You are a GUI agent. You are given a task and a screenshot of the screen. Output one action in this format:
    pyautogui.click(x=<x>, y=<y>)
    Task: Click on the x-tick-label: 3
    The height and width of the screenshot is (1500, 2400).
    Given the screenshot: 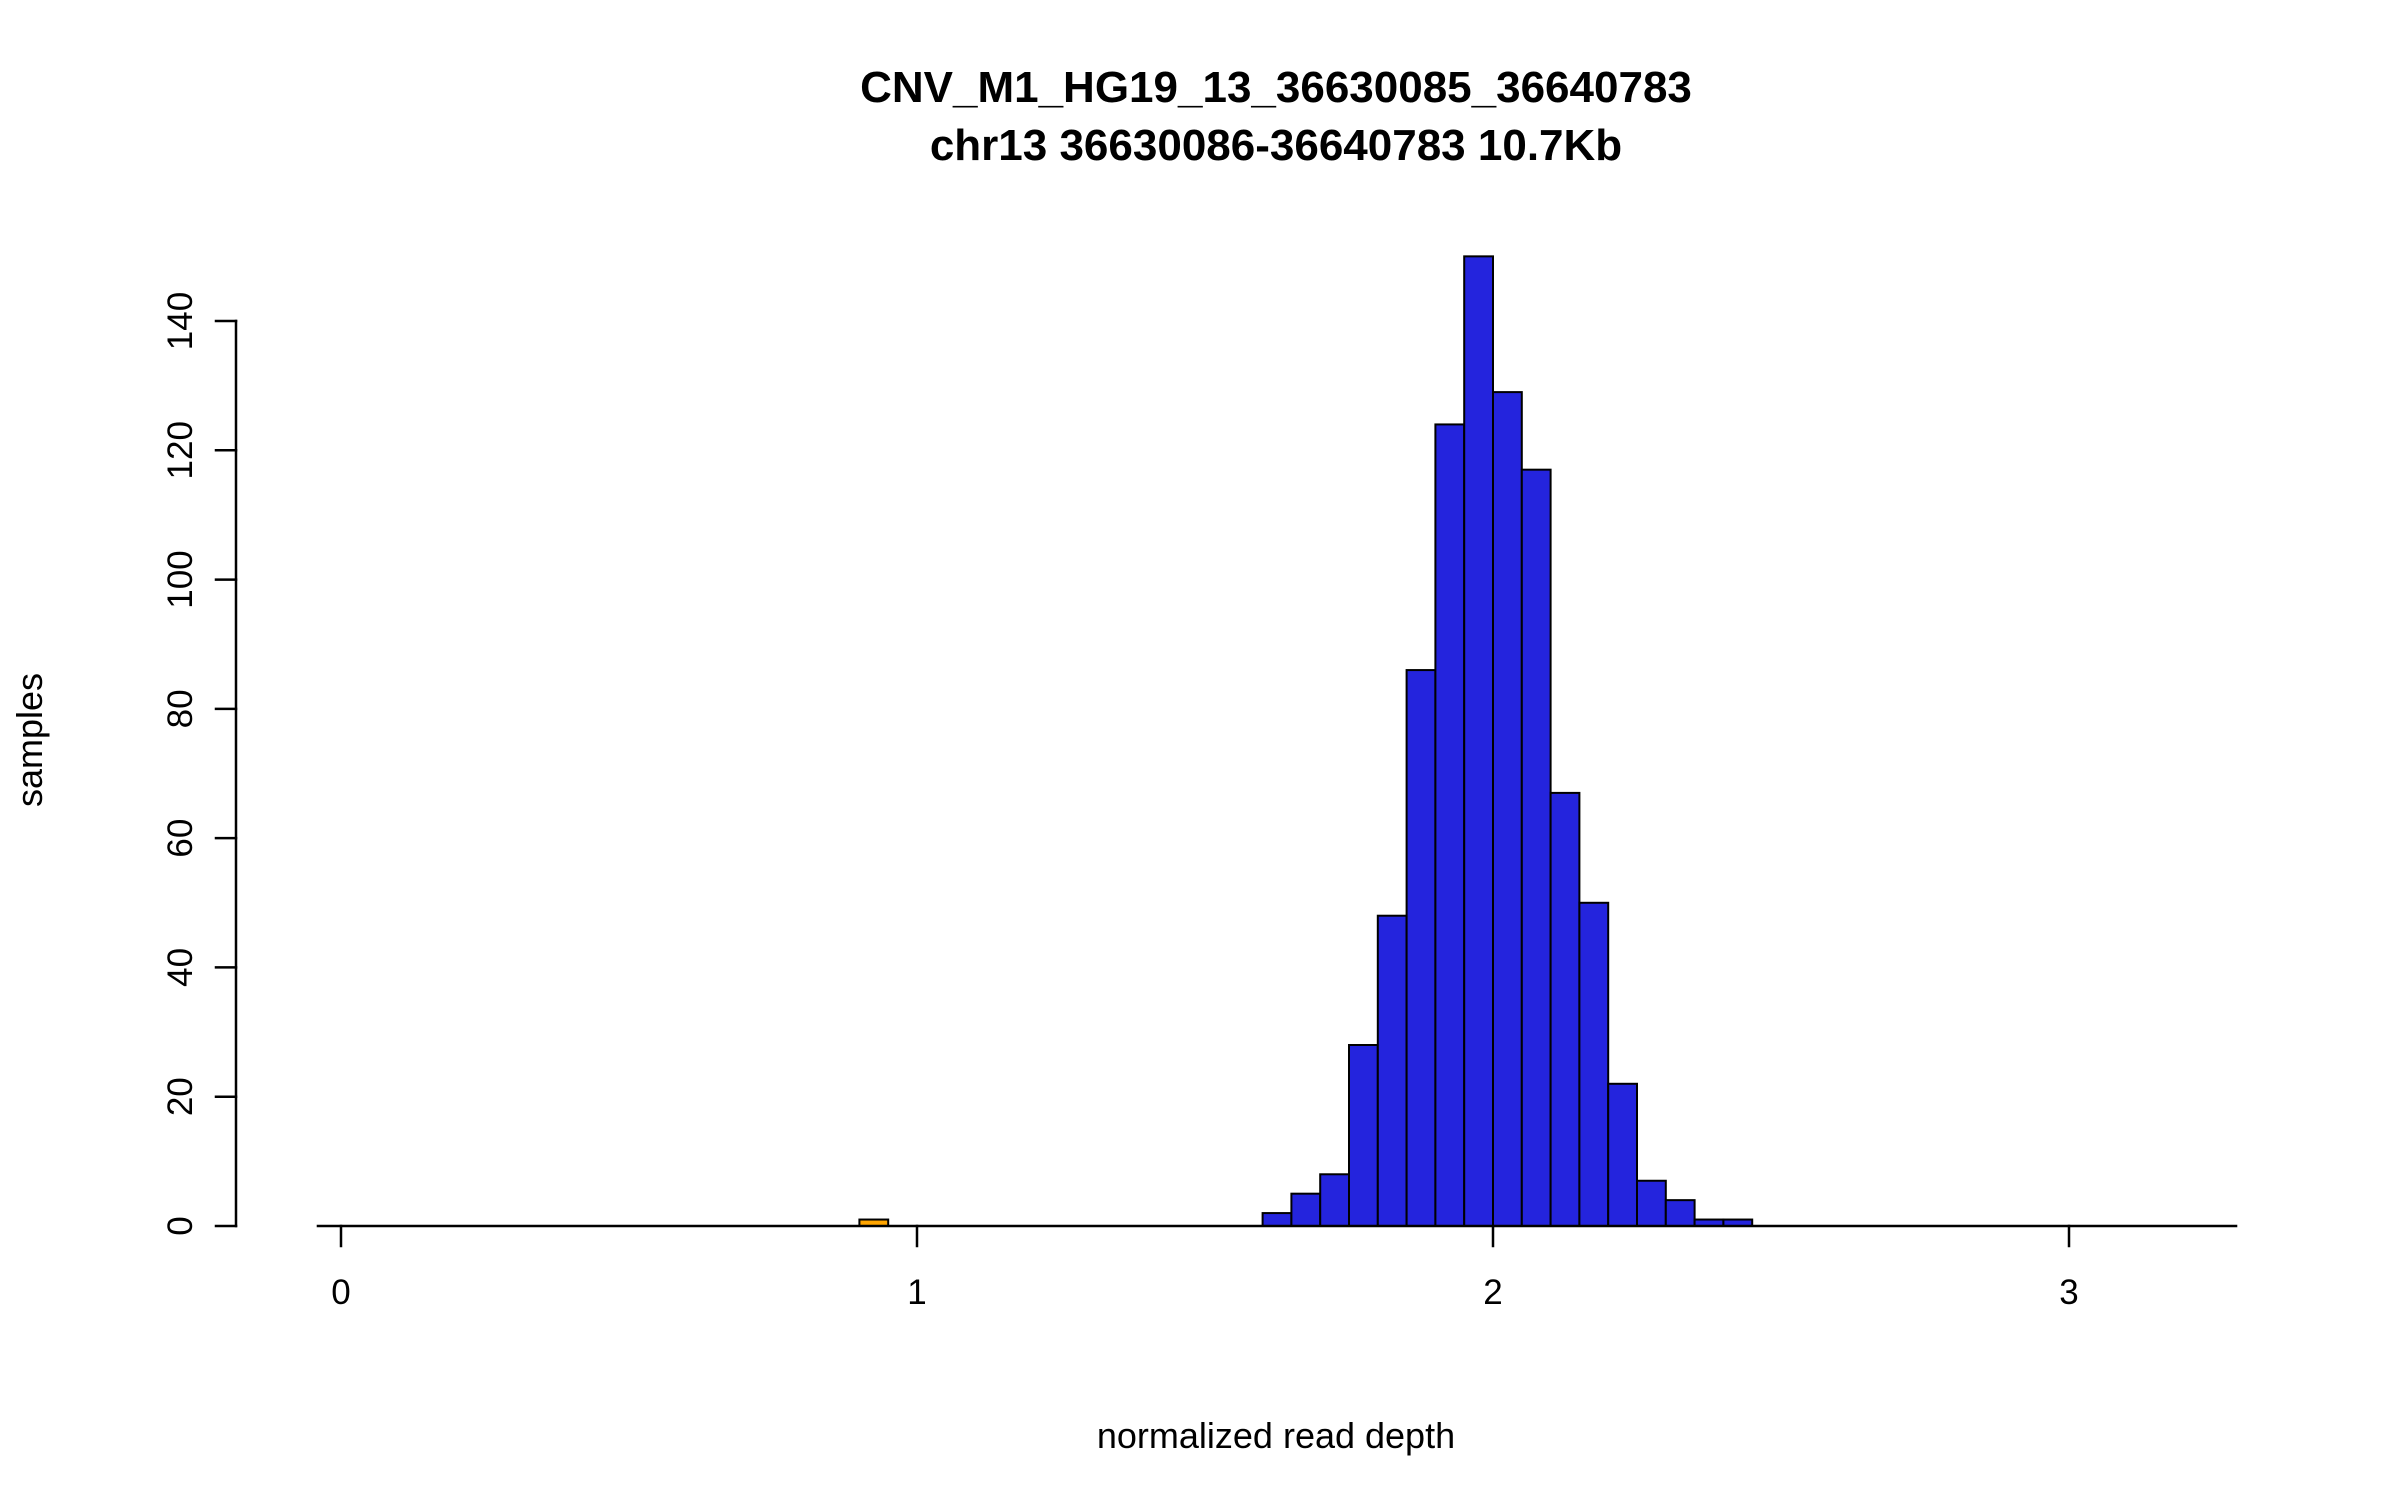 What is the action you would take?
    pyautogui.click(x=2068, y=1292)
    